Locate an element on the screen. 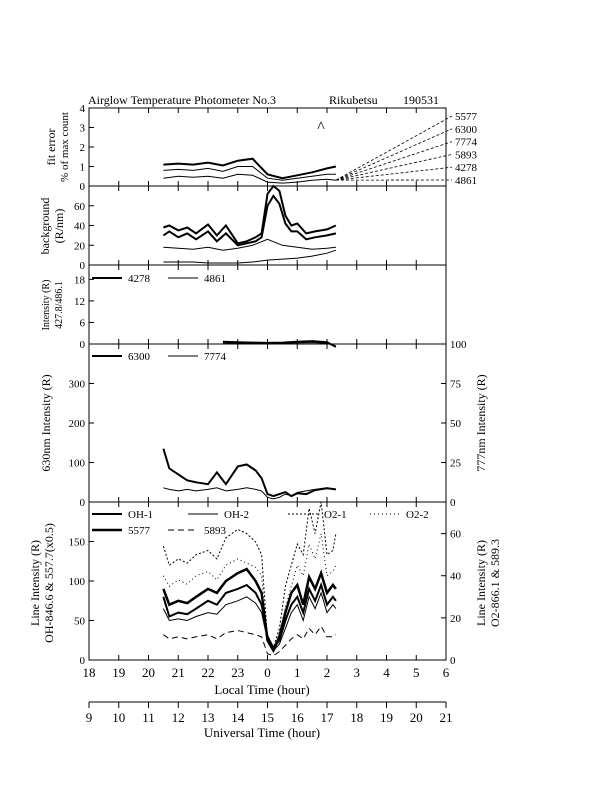  panel5-ylabel-right-1: Line Intensity (R) is located at coordinates (481, 583).